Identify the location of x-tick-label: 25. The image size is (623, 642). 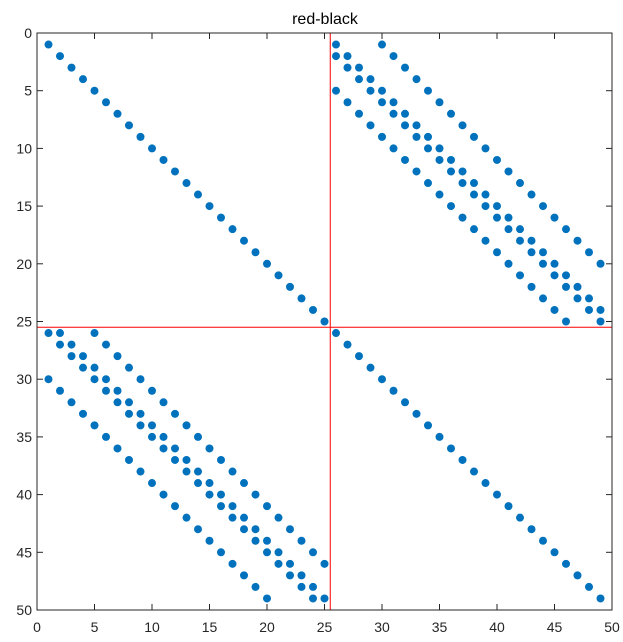
(325, 627).